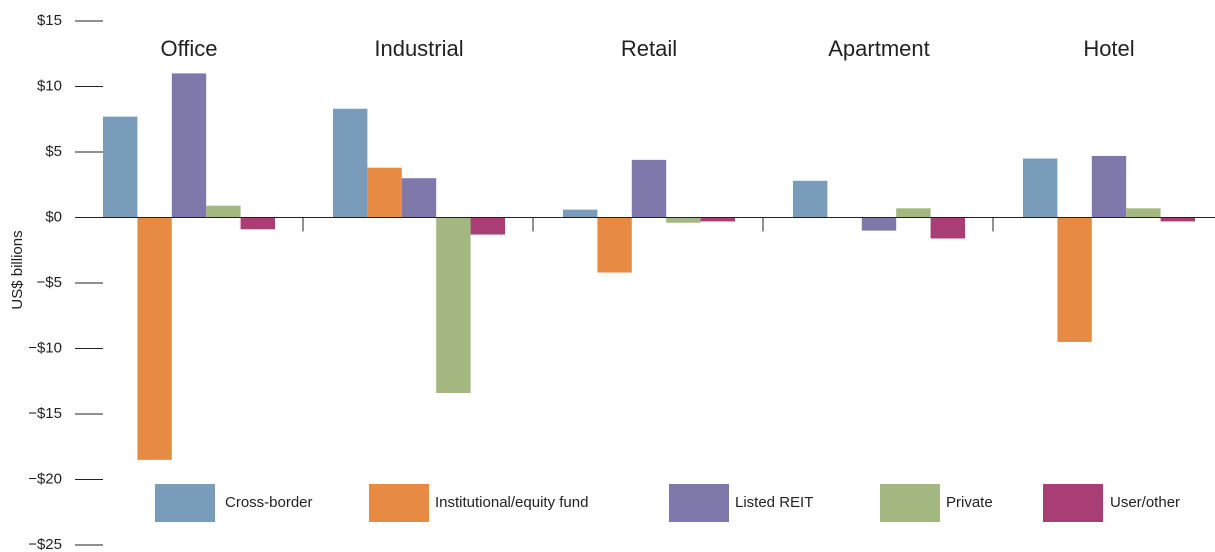  Describe the element at coordinates (45, 478) in the screenshot. I see `y-tick-label: −$20` at that location.